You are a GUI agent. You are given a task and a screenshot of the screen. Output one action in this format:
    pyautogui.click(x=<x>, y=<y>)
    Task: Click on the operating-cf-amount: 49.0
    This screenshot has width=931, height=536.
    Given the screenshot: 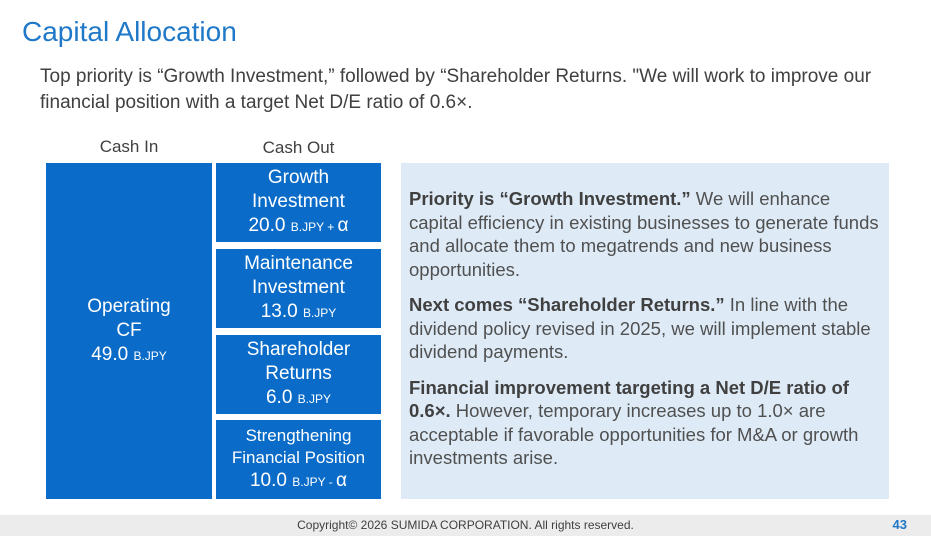 What is the action you would take?
    pyautogui.click(x=110, y=354)
    